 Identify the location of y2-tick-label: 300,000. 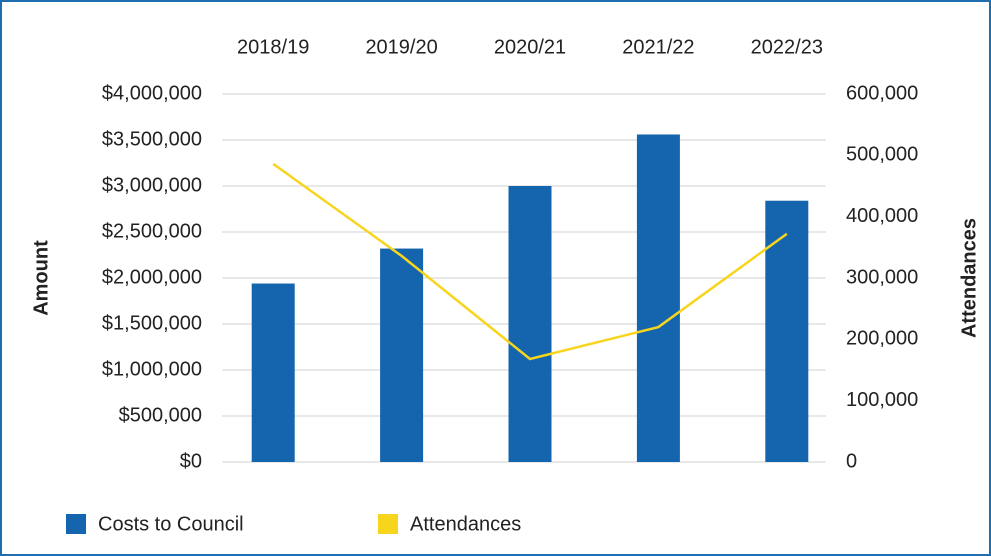
(882, 277).